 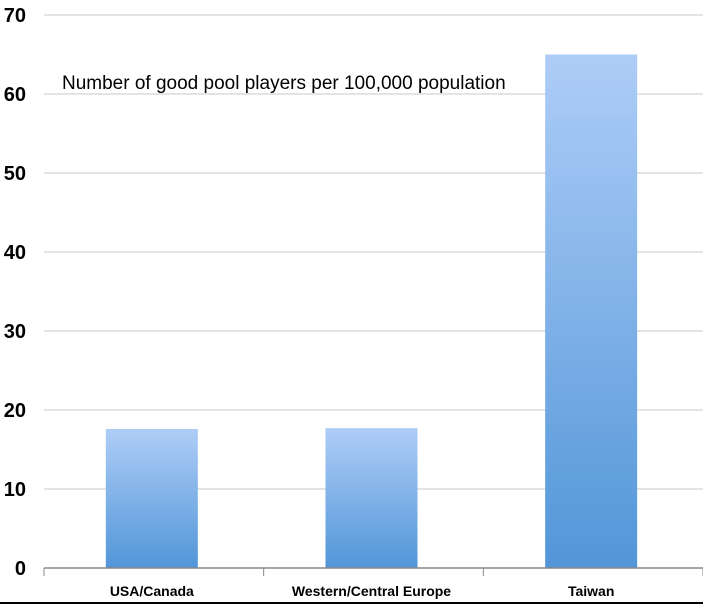 What do you see at coordinates (152, 591) in the screenshot?
I see `x-category-label: USA/Canada` at bounding box center [152, 591].